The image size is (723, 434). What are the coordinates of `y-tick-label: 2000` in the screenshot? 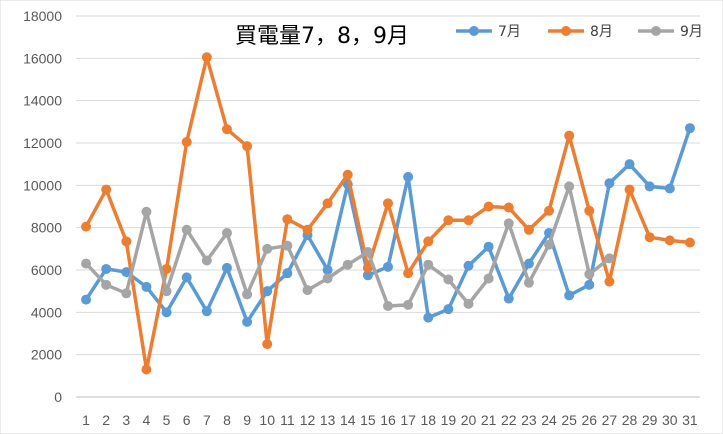 It's located at (46, 355).